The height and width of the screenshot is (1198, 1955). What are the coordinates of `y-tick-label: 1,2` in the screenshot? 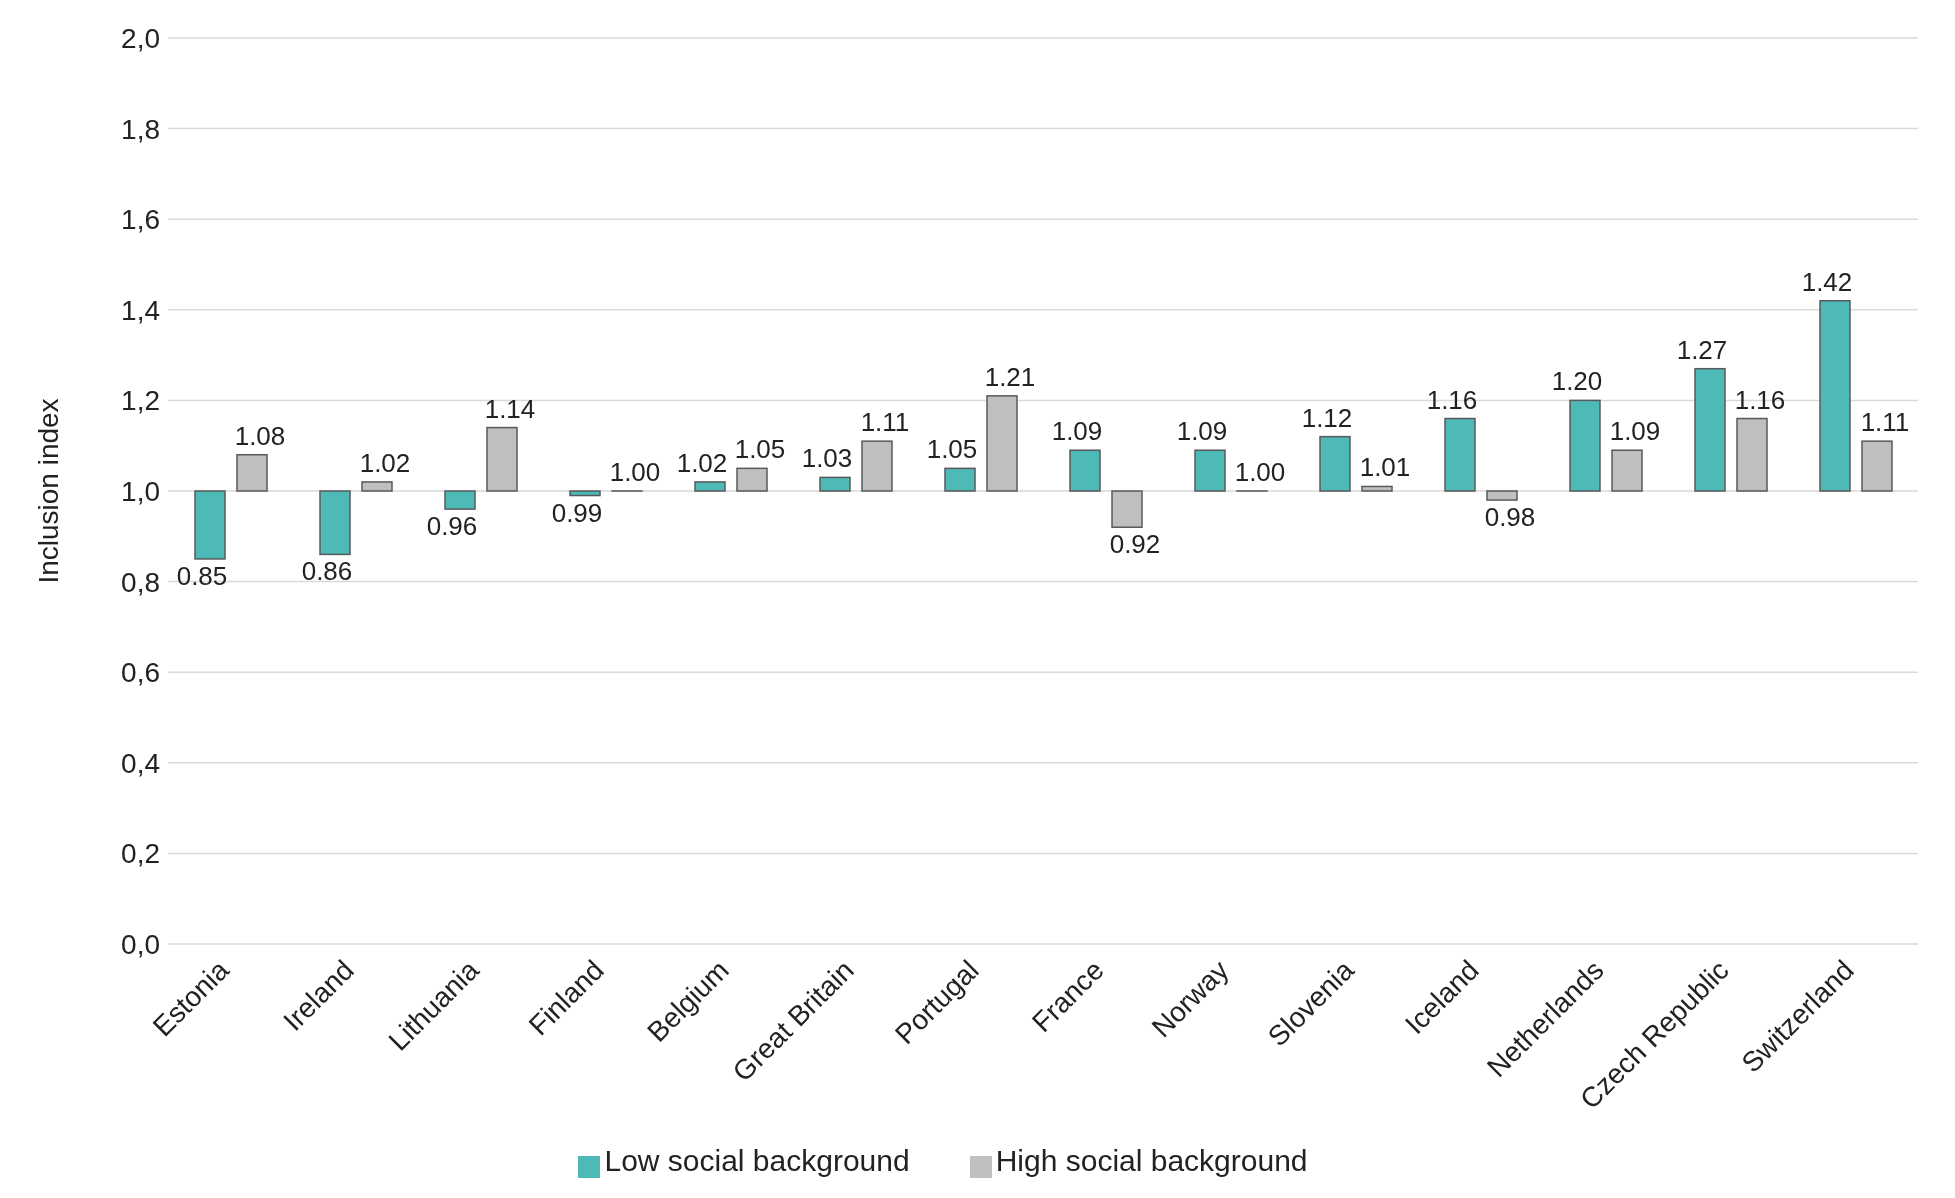 It's located at (140, 401).